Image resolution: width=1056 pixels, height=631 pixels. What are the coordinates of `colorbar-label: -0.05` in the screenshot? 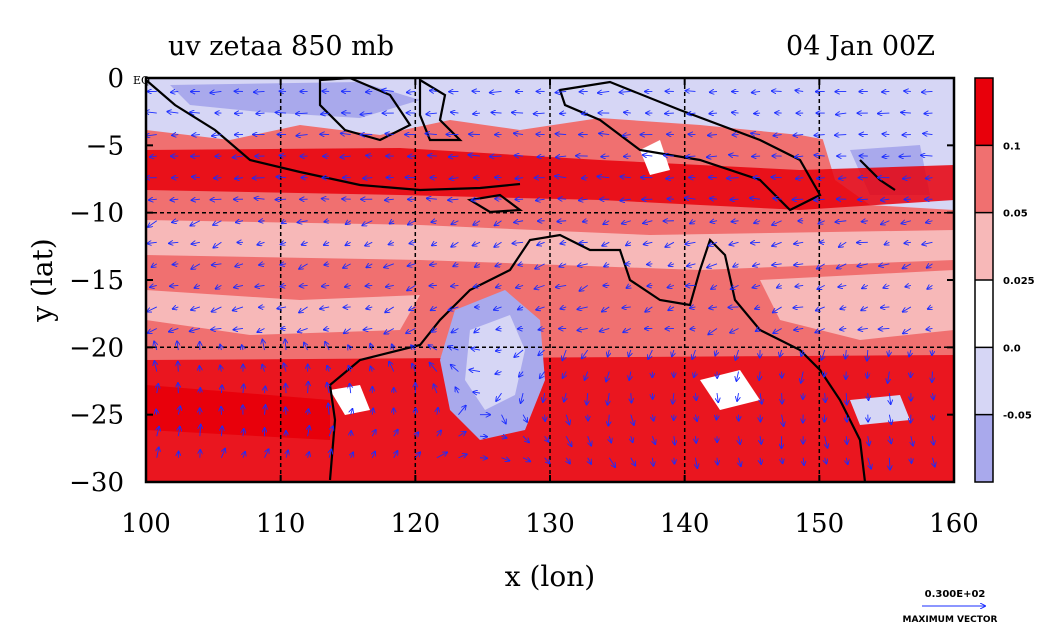 It's located at (1017, 416).